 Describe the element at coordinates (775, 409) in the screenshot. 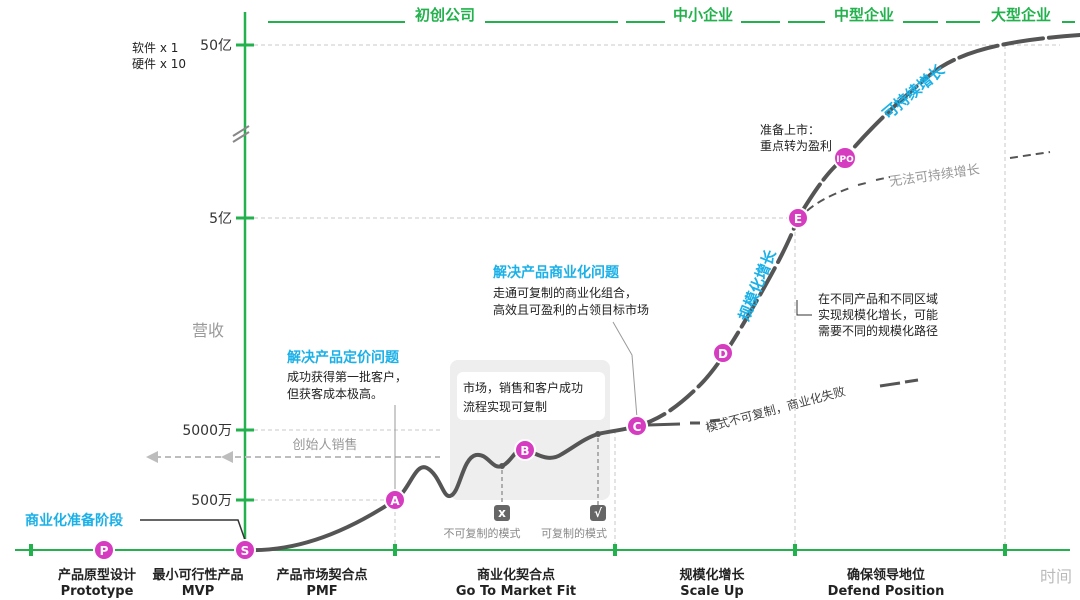

I see `failure-label: 模式不可复制，商业化失败` at that location.